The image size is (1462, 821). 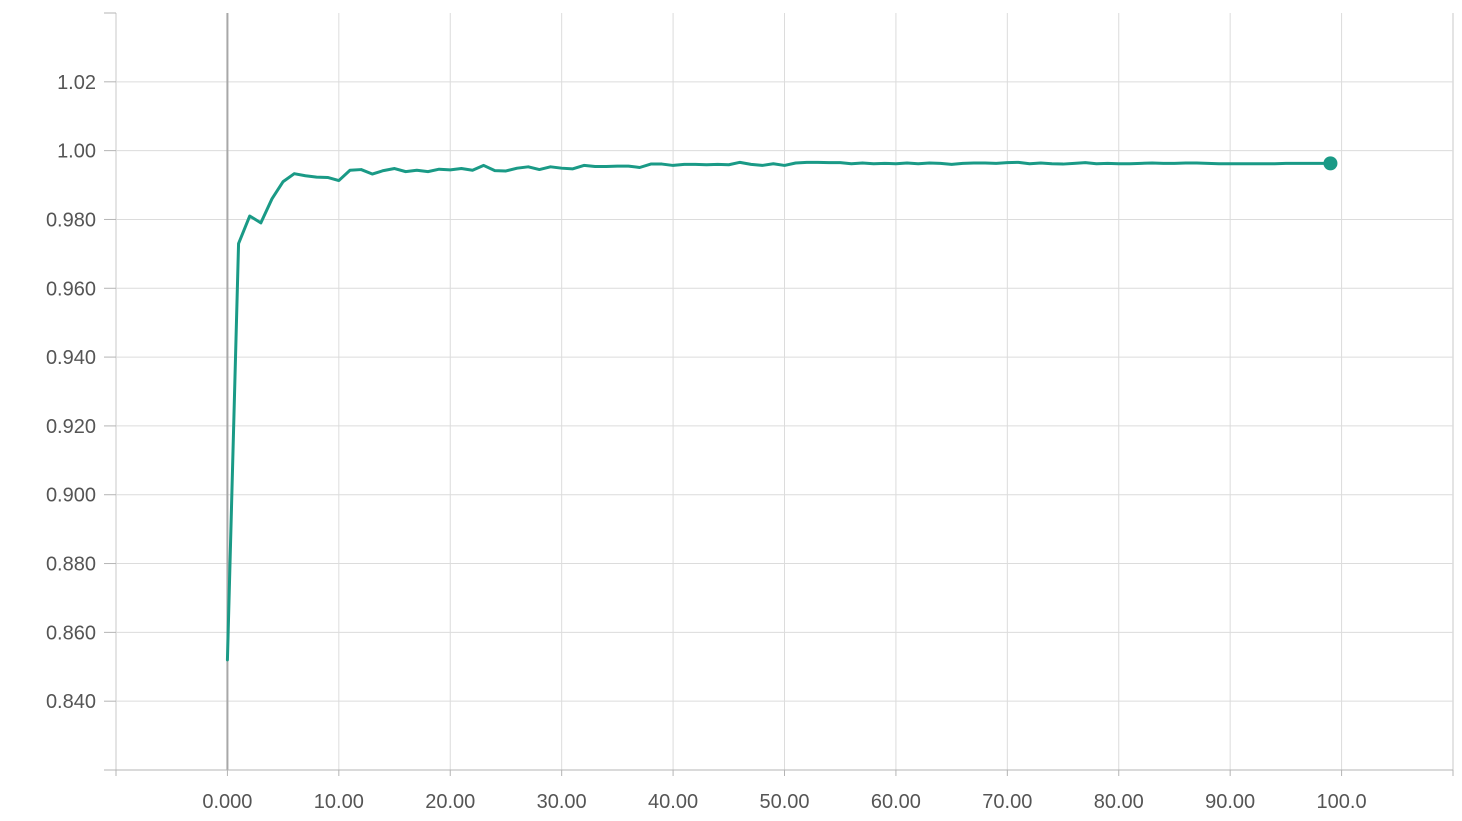 What do you see at coordinates (562, 802) in the screenshot?
I see `x-tick-label-3: 30.00` at bounding box center [562, 802].